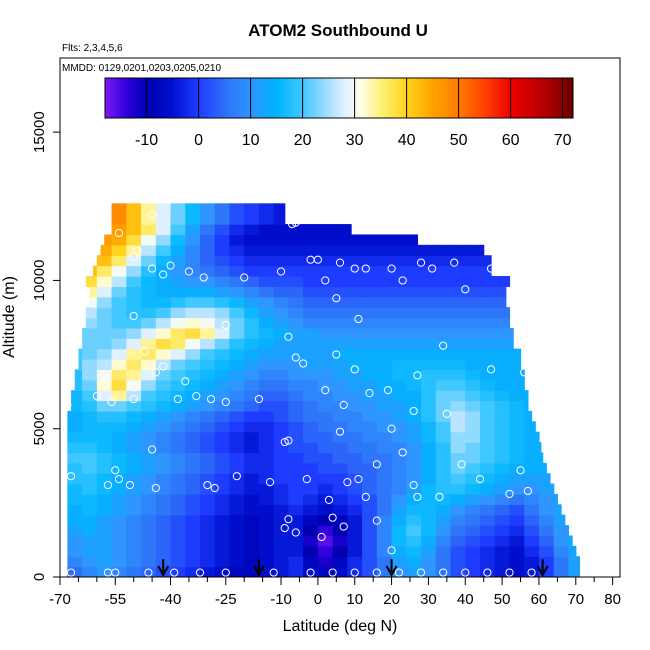  Describe the element at coordinates (115, 599) in the screenshot. I see `x-tick-label: -55` at that location.